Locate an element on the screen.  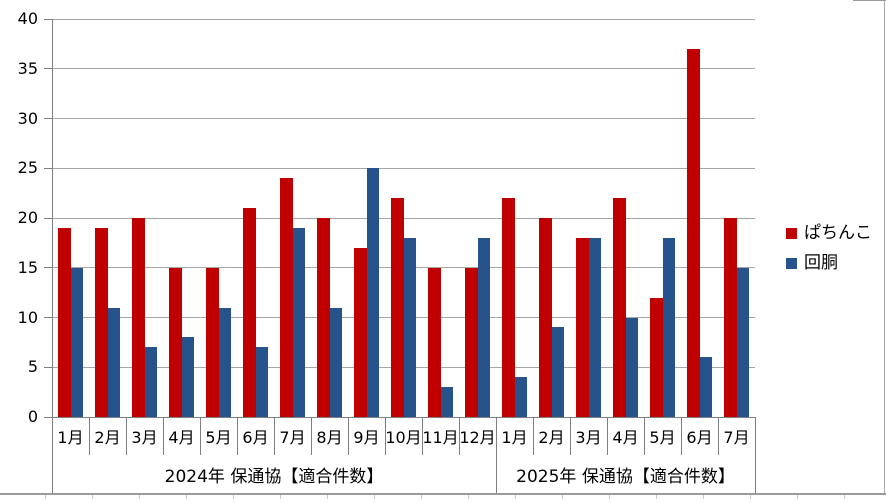
x-axis-label-2024-1月: 1月 is located at coordinates (70, 437).